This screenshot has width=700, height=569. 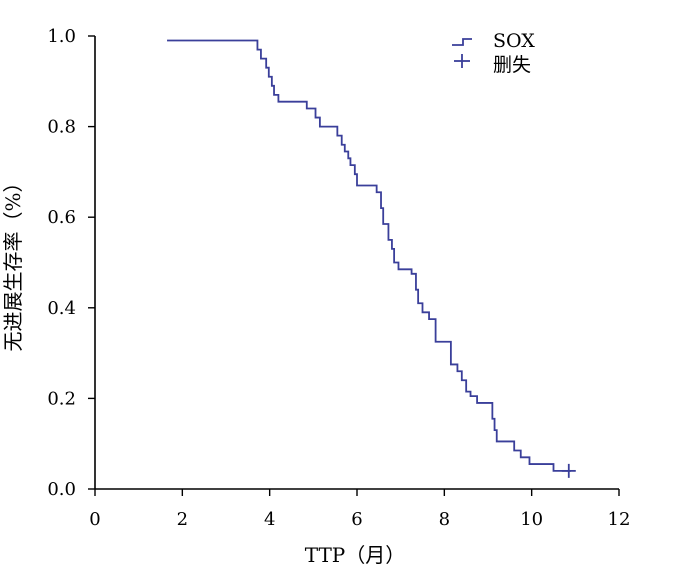 What do you see at coordinates (61, 217) in the screenshot?
I see `y-tick-label: 0.6` at bounding box center [61, 217].